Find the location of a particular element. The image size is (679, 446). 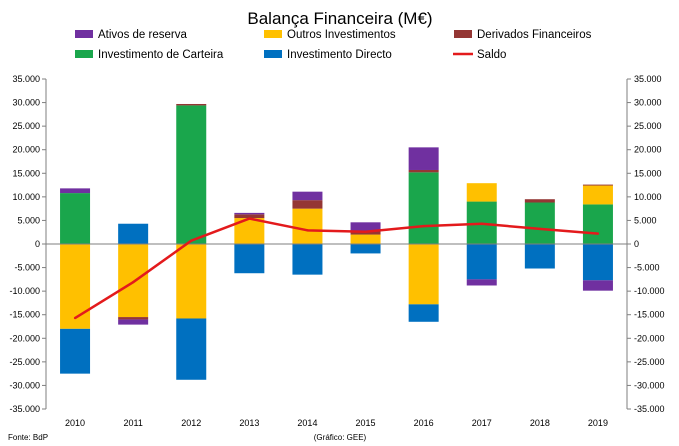

bar-outros-2019 is located at coordinates (597, 195).